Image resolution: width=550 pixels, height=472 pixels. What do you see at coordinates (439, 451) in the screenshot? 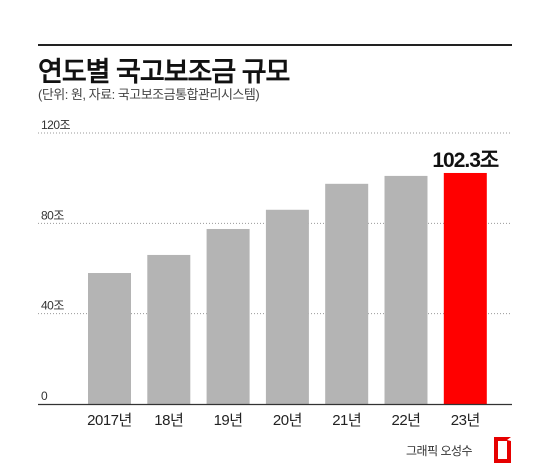
I see `graphic-credit: 그래픽 오성수` at bounding box center [439, 451].